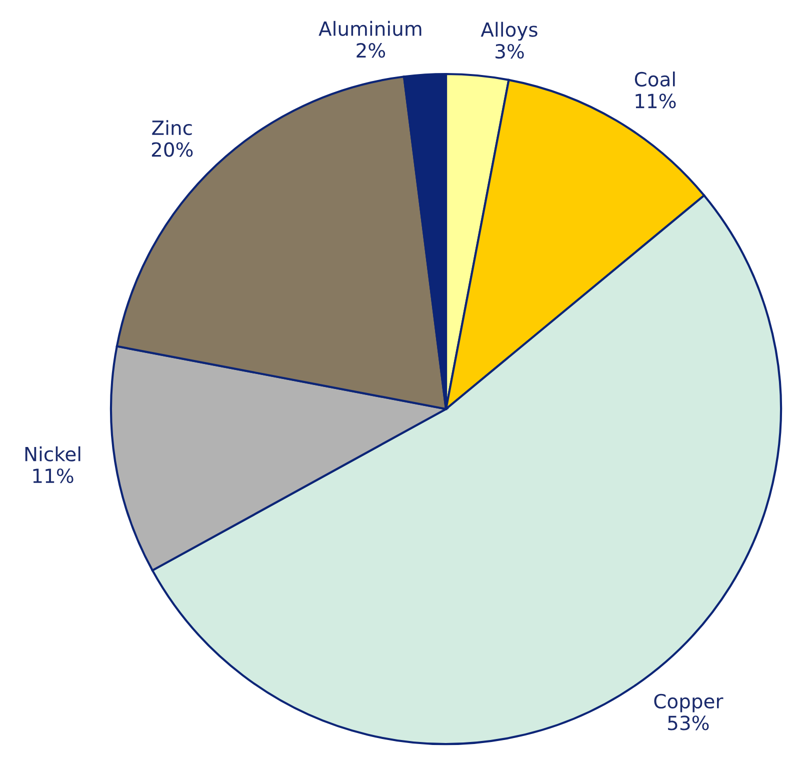  Describe the element at coordinates (689, 703) in the screenshot. I see `slice-label: Copper` at that location.